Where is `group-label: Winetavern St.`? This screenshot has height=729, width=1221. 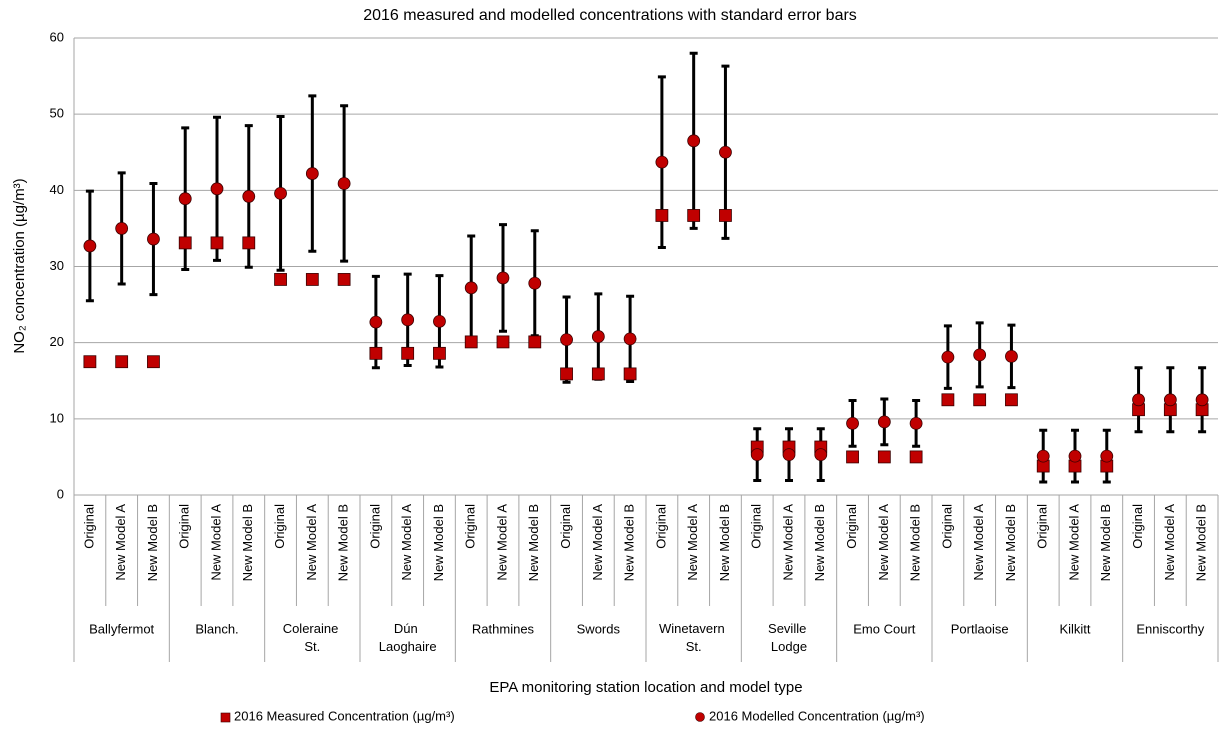
group-label: Winetavern St. is located at coordinates (693, 637).